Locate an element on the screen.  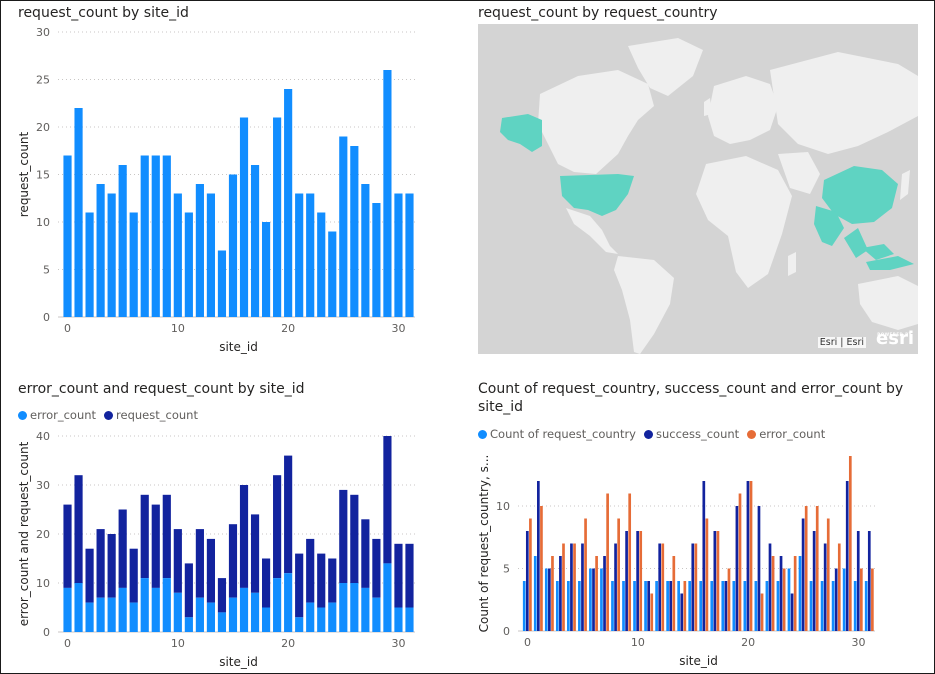
legend-item-request-count: request_count is located at coordinates (151, 415).